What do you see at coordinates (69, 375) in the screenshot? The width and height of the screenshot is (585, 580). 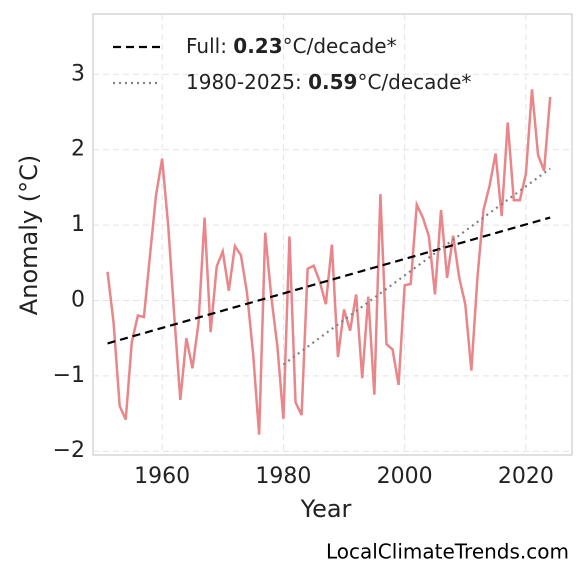 I see `y-tick-label: −1` at bounding box center [69, 375].